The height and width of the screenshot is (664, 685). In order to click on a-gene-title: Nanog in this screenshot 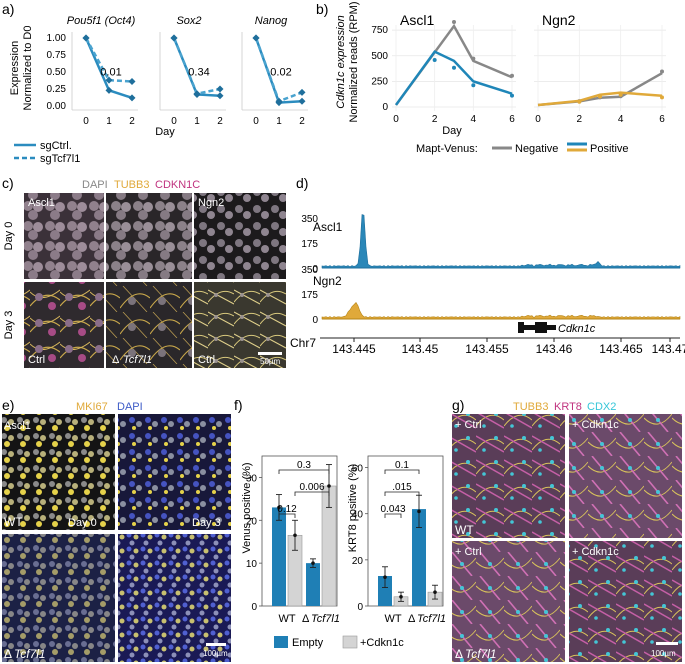, I will do `click(271, 21)`.